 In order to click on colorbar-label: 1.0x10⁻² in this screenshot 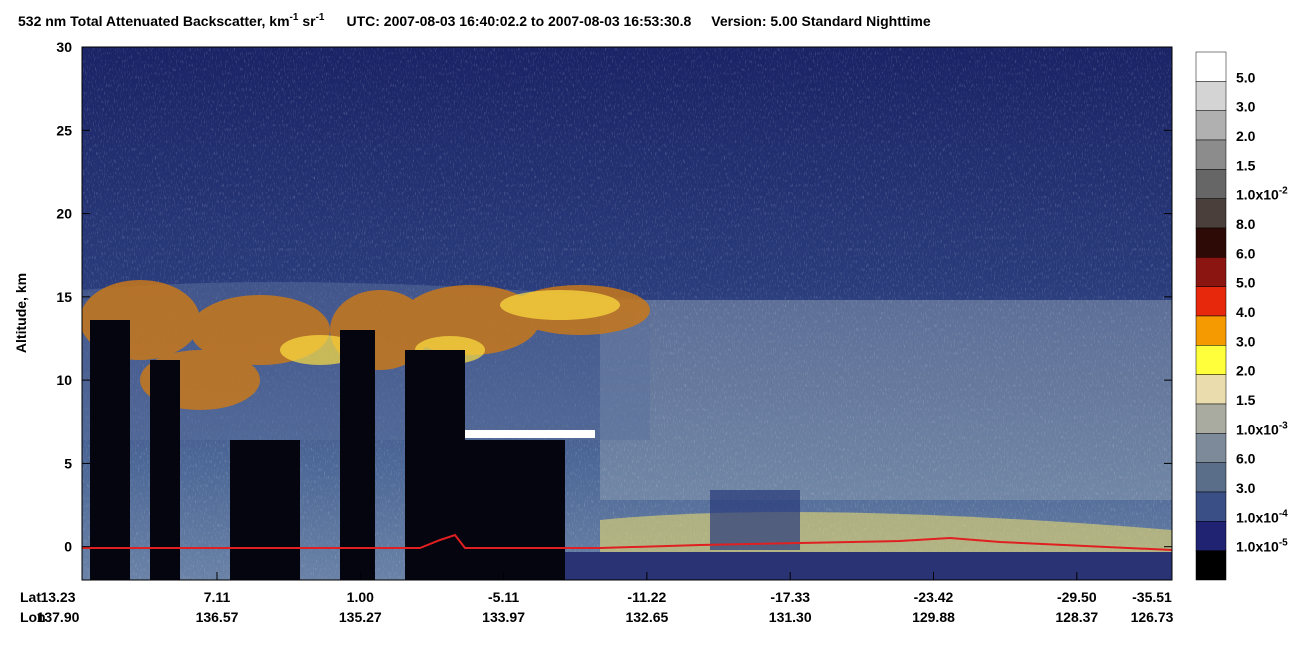, I will do `click(1262, 194)`.